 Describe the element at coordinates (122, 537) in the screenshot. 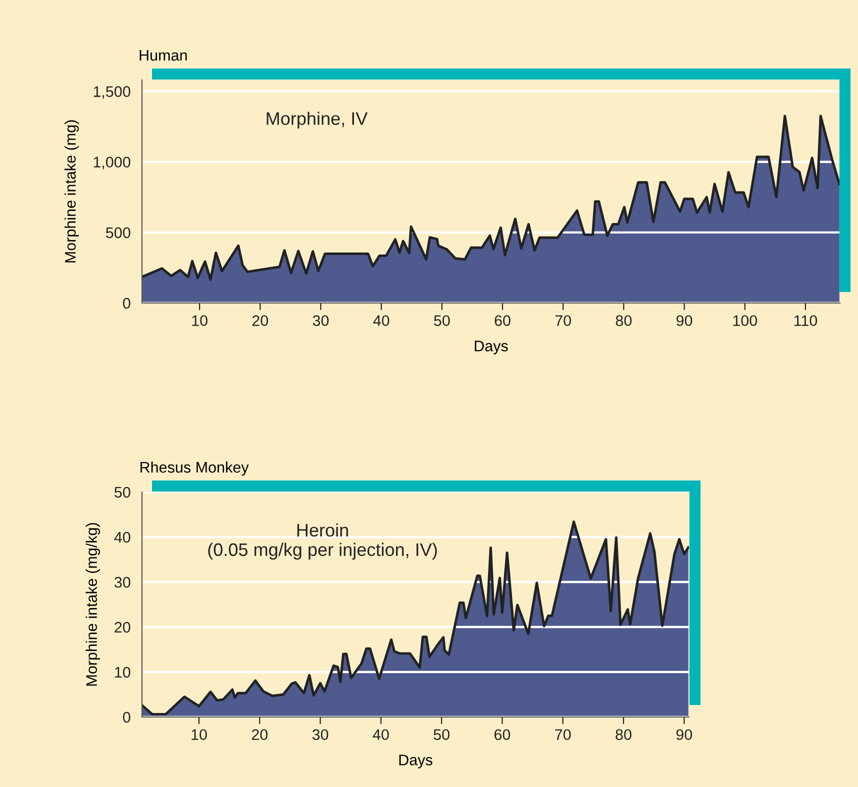

I see `y-tick-label: 40` at that location.